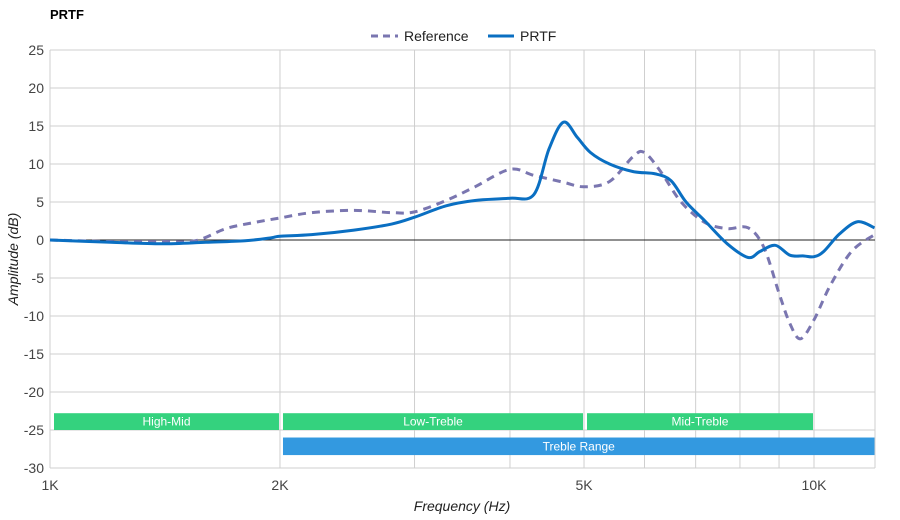 The height and width of the screenshot is (520, 900). What do you see at coordinates (36, 126) in the screenshot?
I see `y-tick-label: 15` at bounding box center [36, 126].